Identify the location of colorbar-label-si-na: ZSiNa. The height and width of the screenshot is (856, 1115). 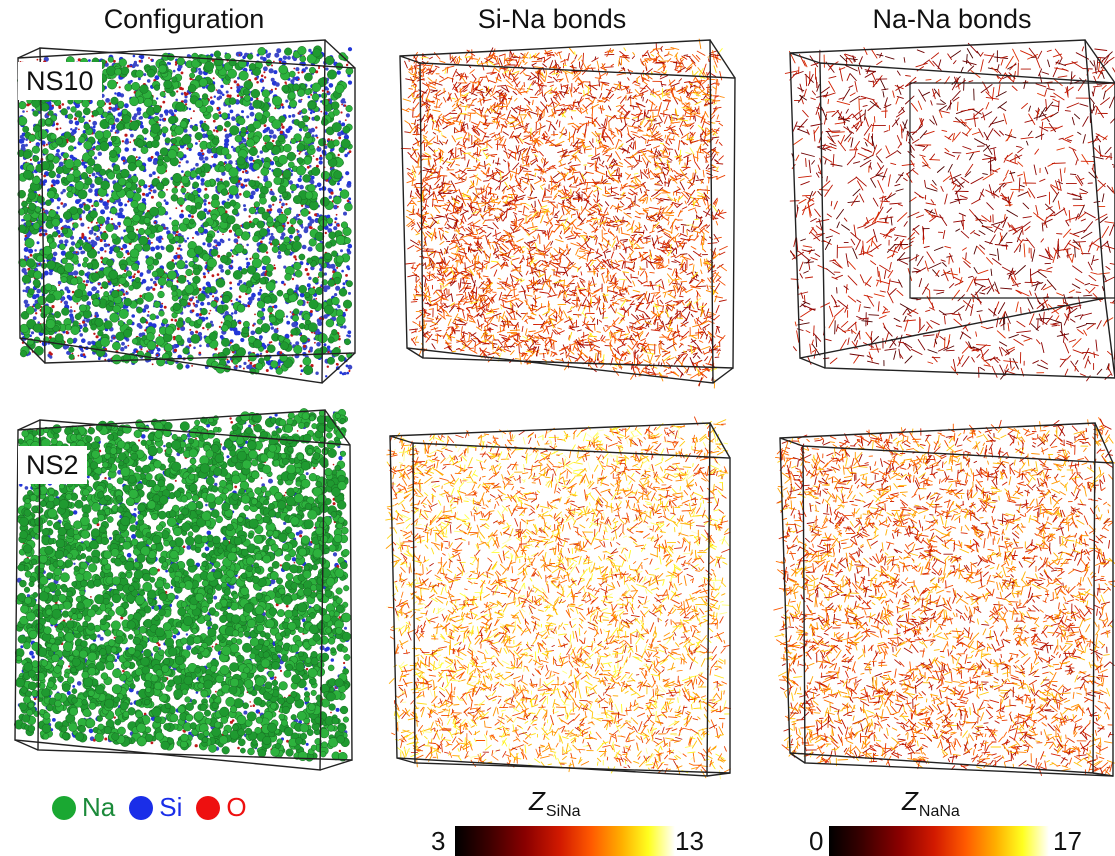
(555, 803).